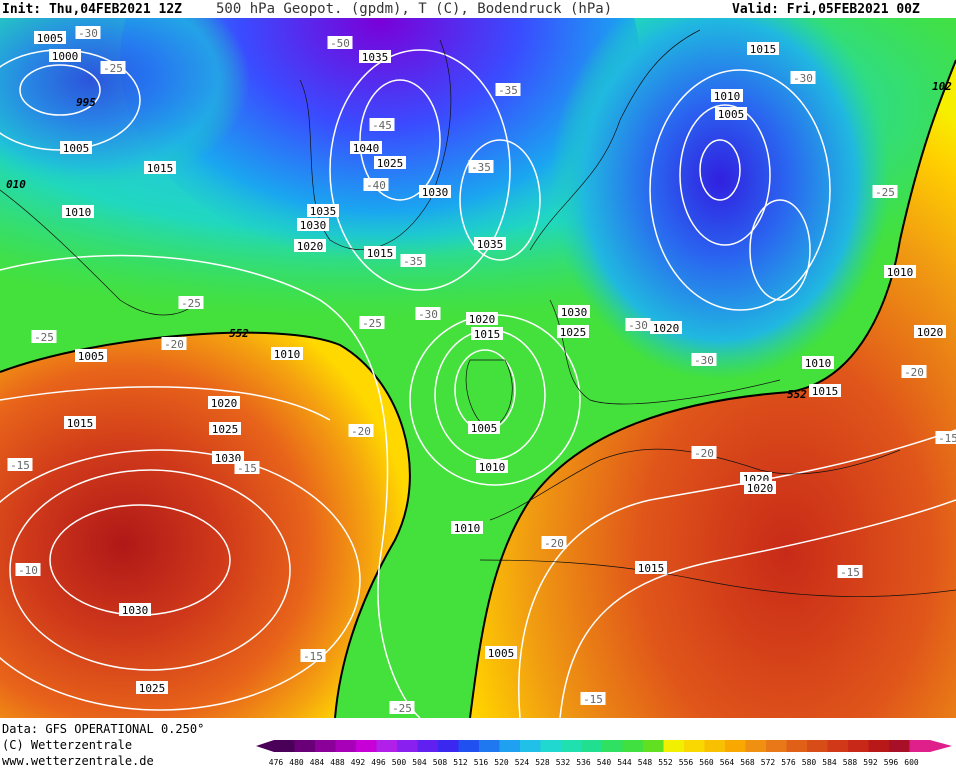 The height and width of the screenshot is (772, 956). I want to click on map-label: 995, so click(86, 102).